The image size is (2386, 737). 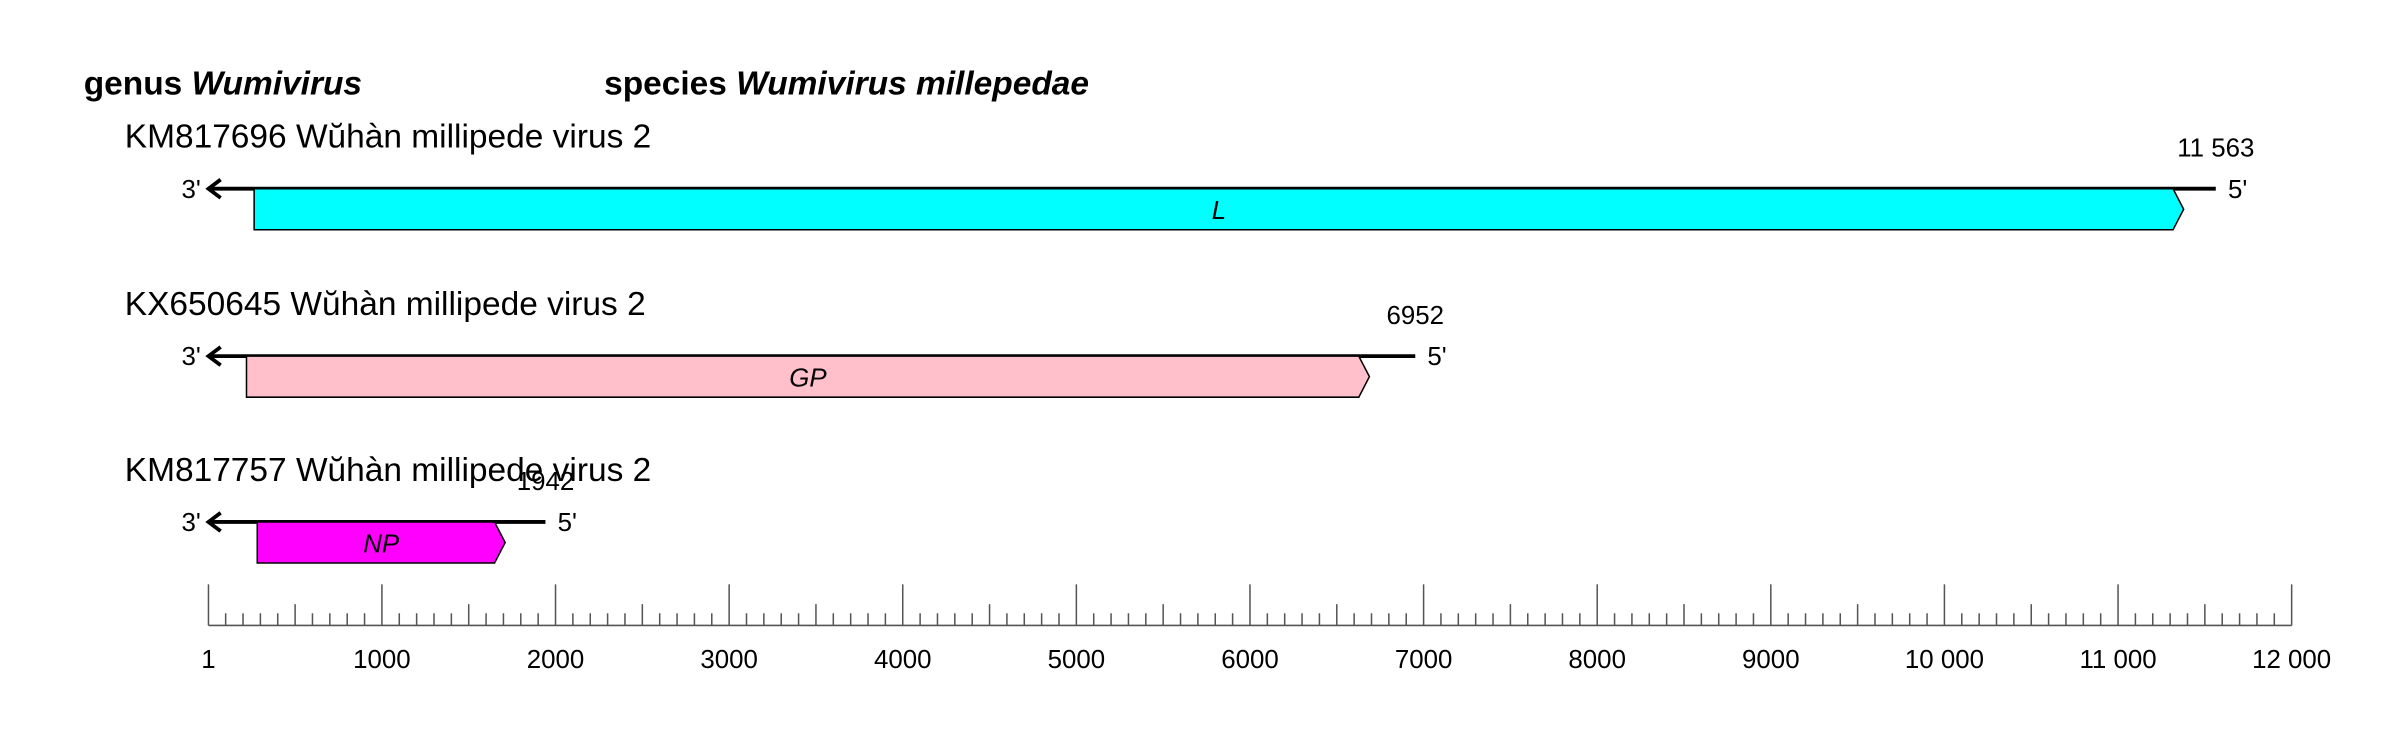 What do you see at coordinates (1415, 316) in the screenshot?
I see `segment-length: 6952` at bounding box center [1415, 316].